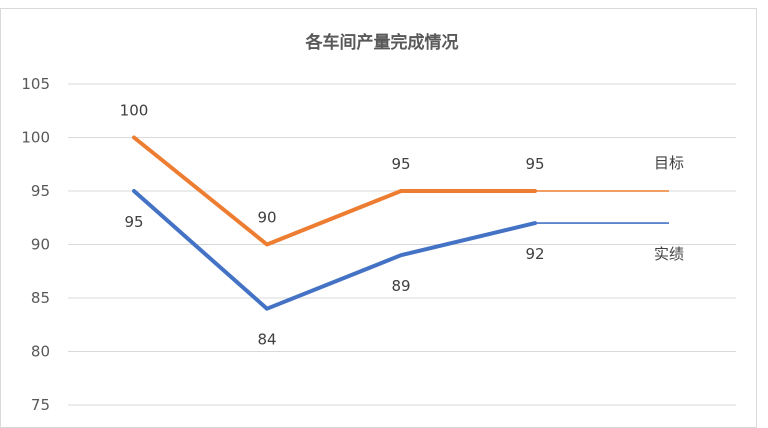 The width and height of the screenshot is (768, 428). I want to click on y-tick-label: 85, so click(40, 298).